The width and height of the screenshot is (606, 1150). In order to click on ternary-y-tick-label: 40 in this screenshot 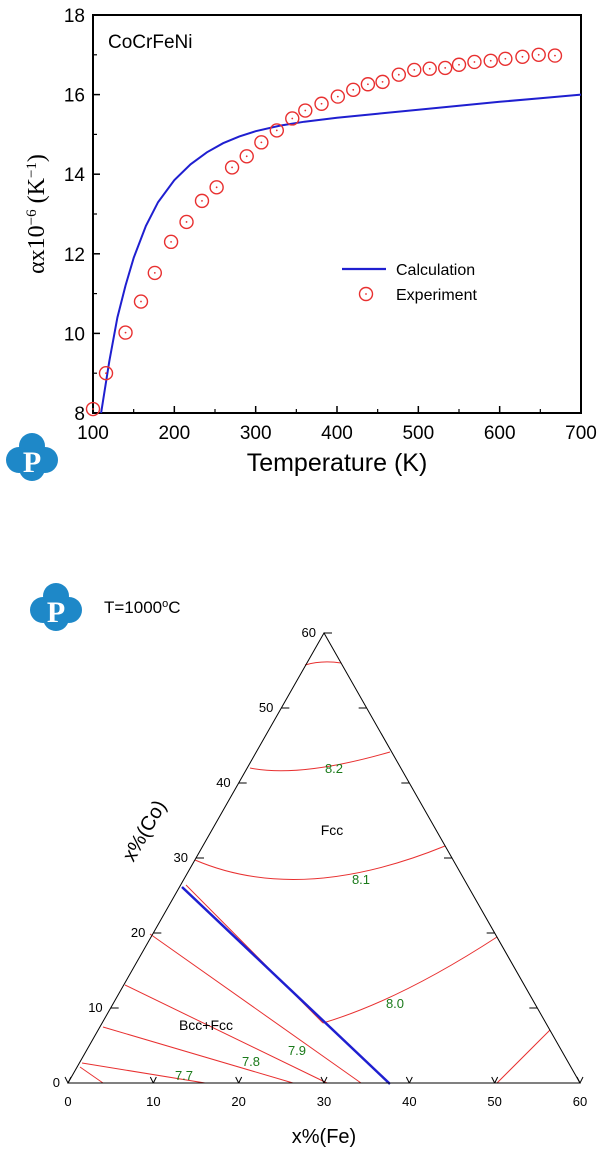, I will do `click(223, 782)`.